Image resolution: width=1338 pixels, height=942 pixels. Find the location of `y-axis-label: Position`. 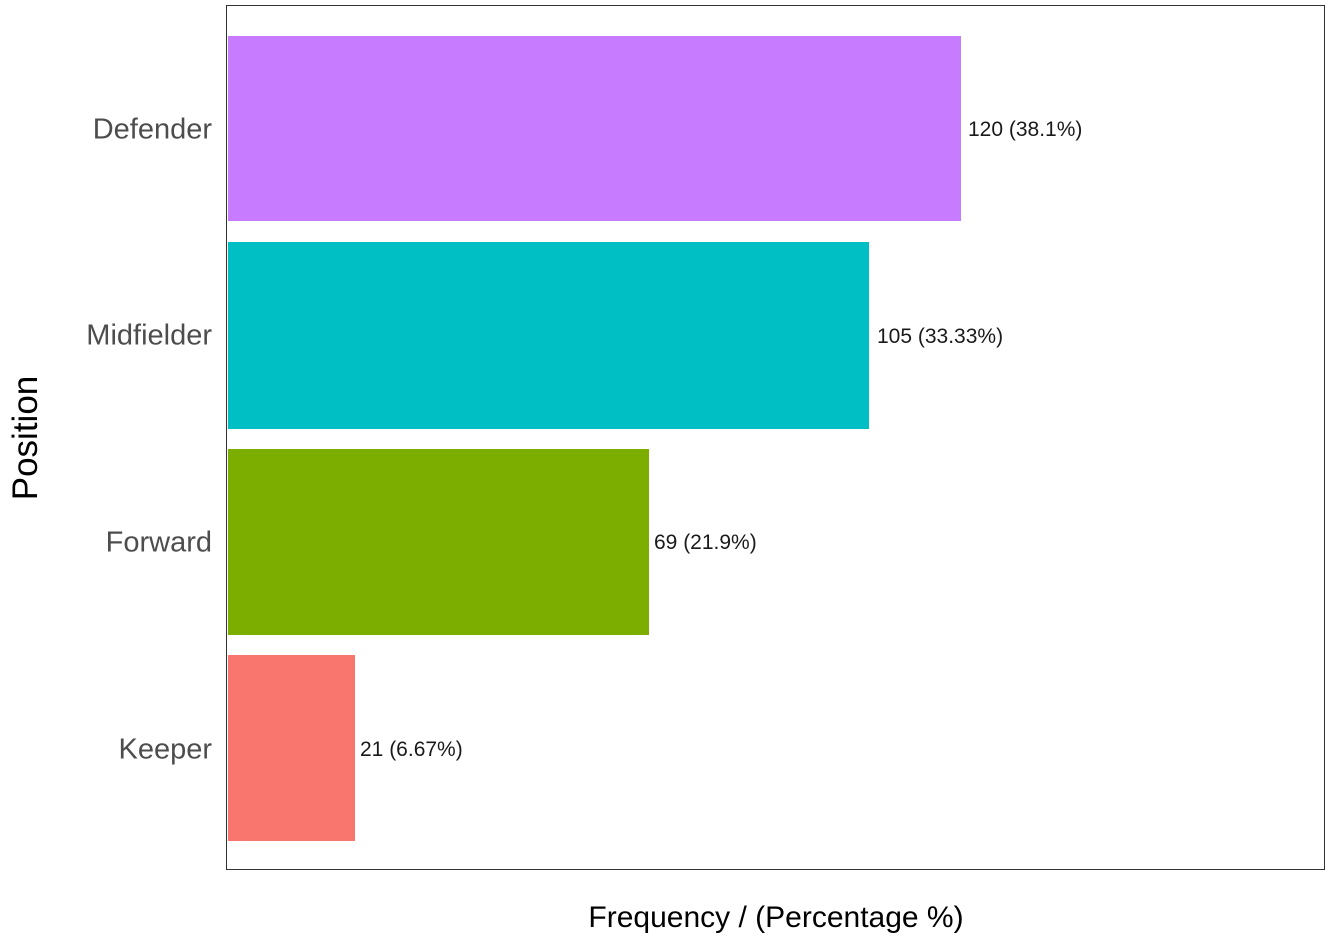

y-axis-label: Position is located at coordinates (25, 438).